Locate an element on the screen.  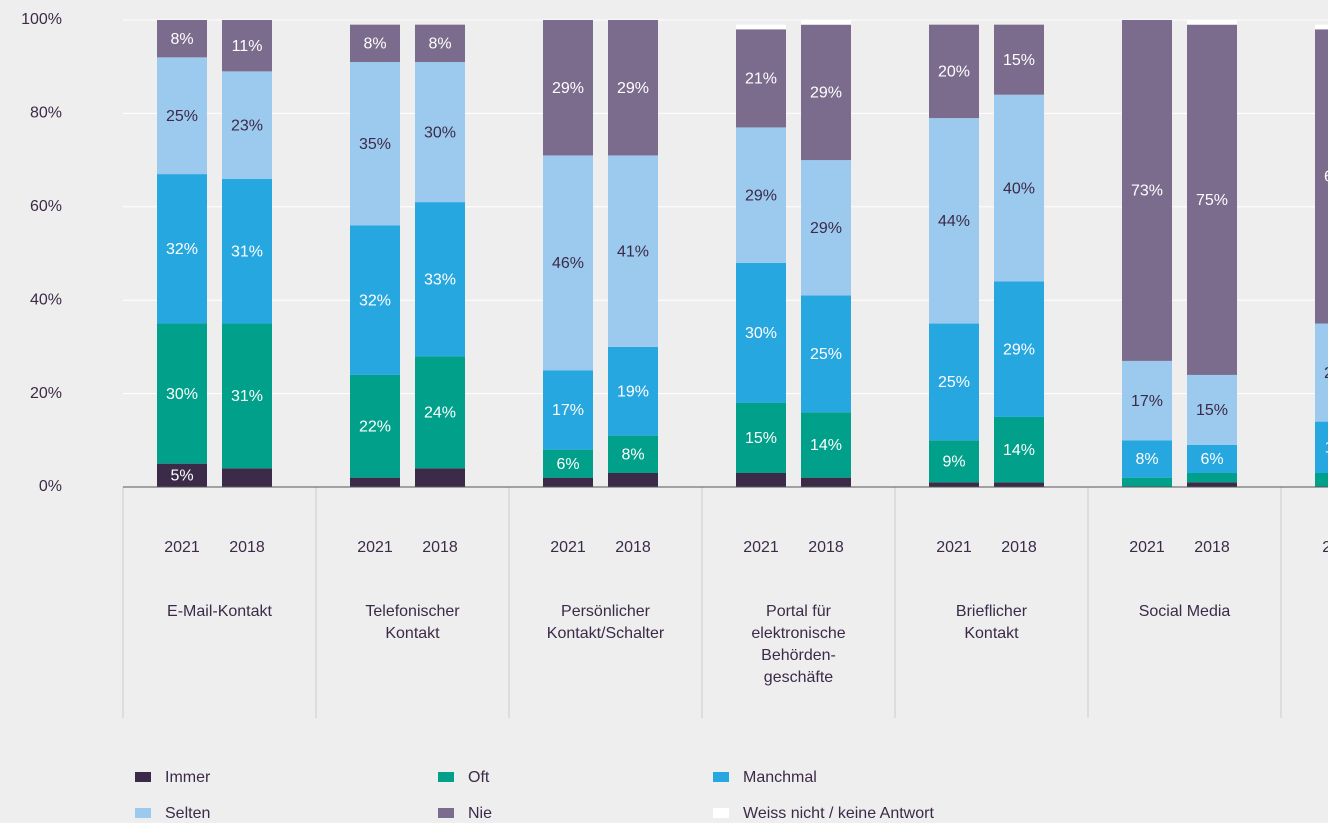
value-label: 5% is located at coordinates (181, 476).